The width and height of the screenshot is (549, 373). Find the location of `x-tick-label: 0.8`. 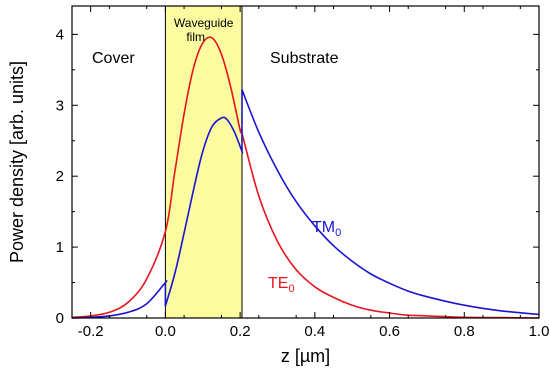

x-tick-label: 0.8 is located at coordinates (464, 331).